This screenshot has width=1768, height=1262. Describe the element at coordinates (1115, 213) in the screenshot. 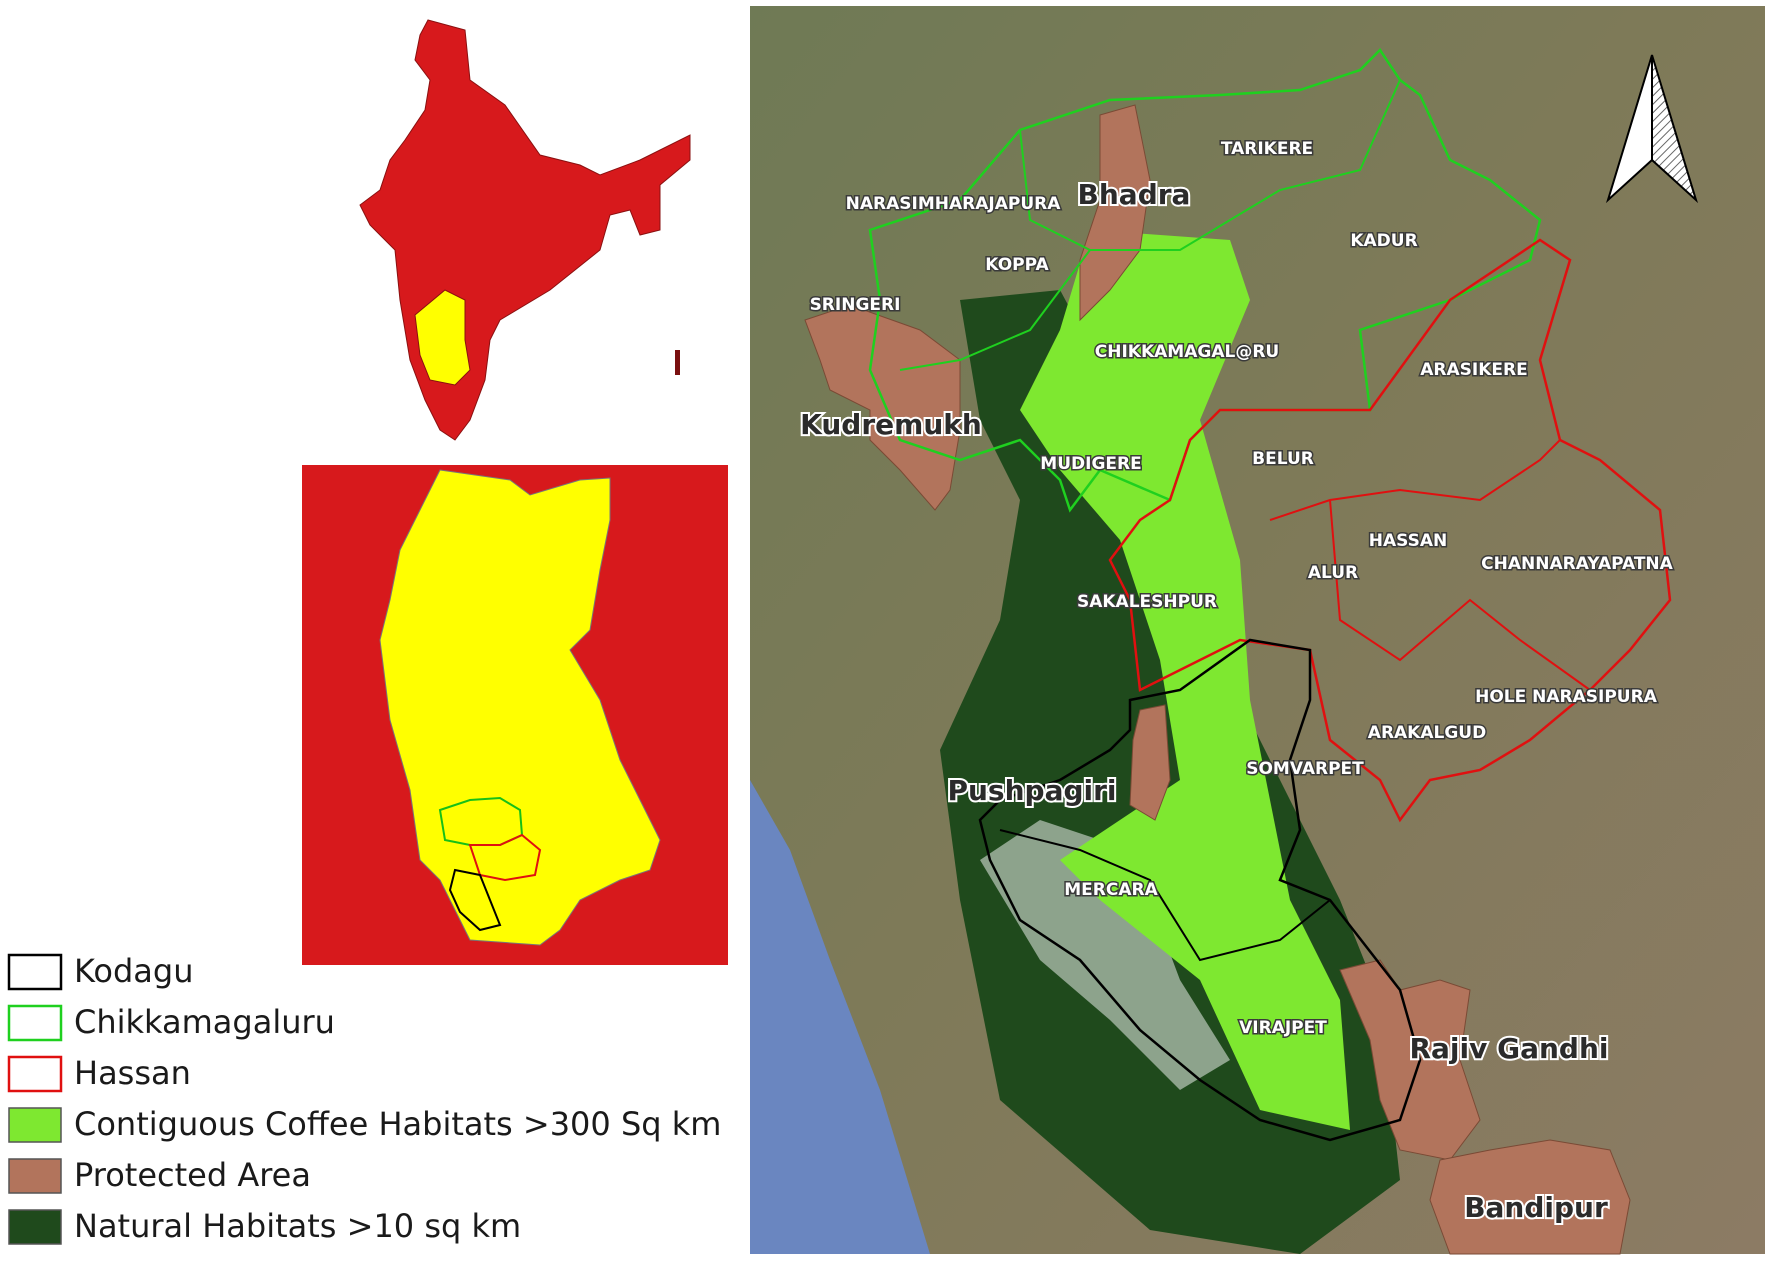

I see `bhadra-area` at that location.